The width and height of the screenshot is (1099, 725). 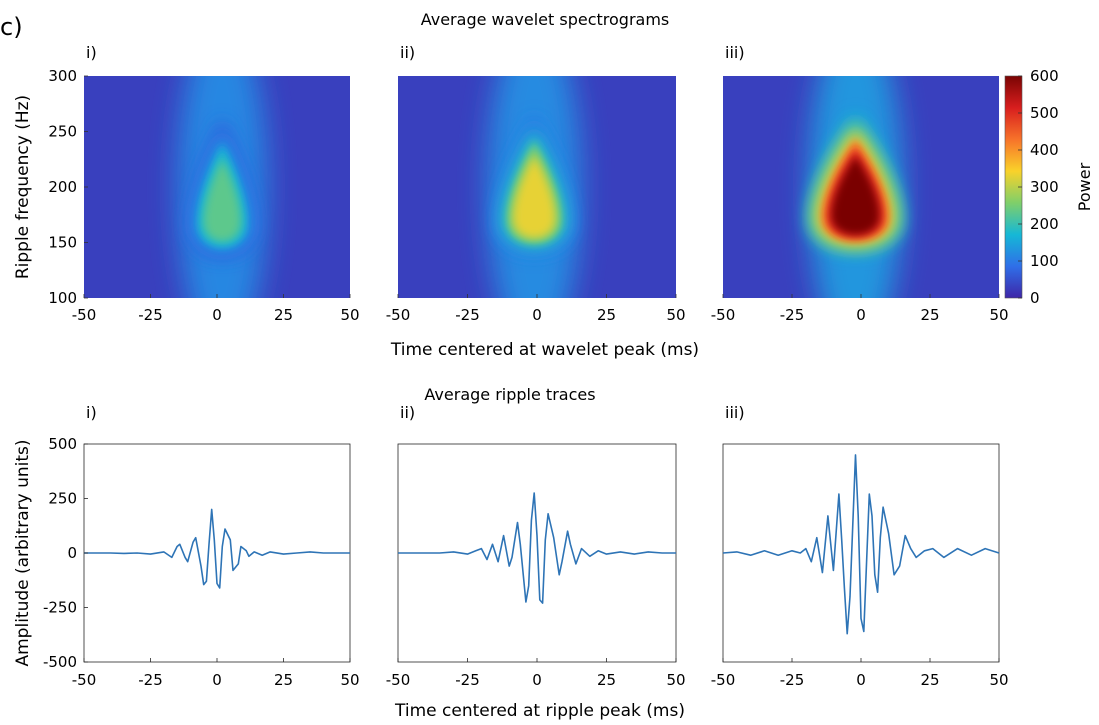 What do you see at coordinates (62, 444) in the screenshot?
I see `y-tick-label: 500` at bounding box center [62, 444].